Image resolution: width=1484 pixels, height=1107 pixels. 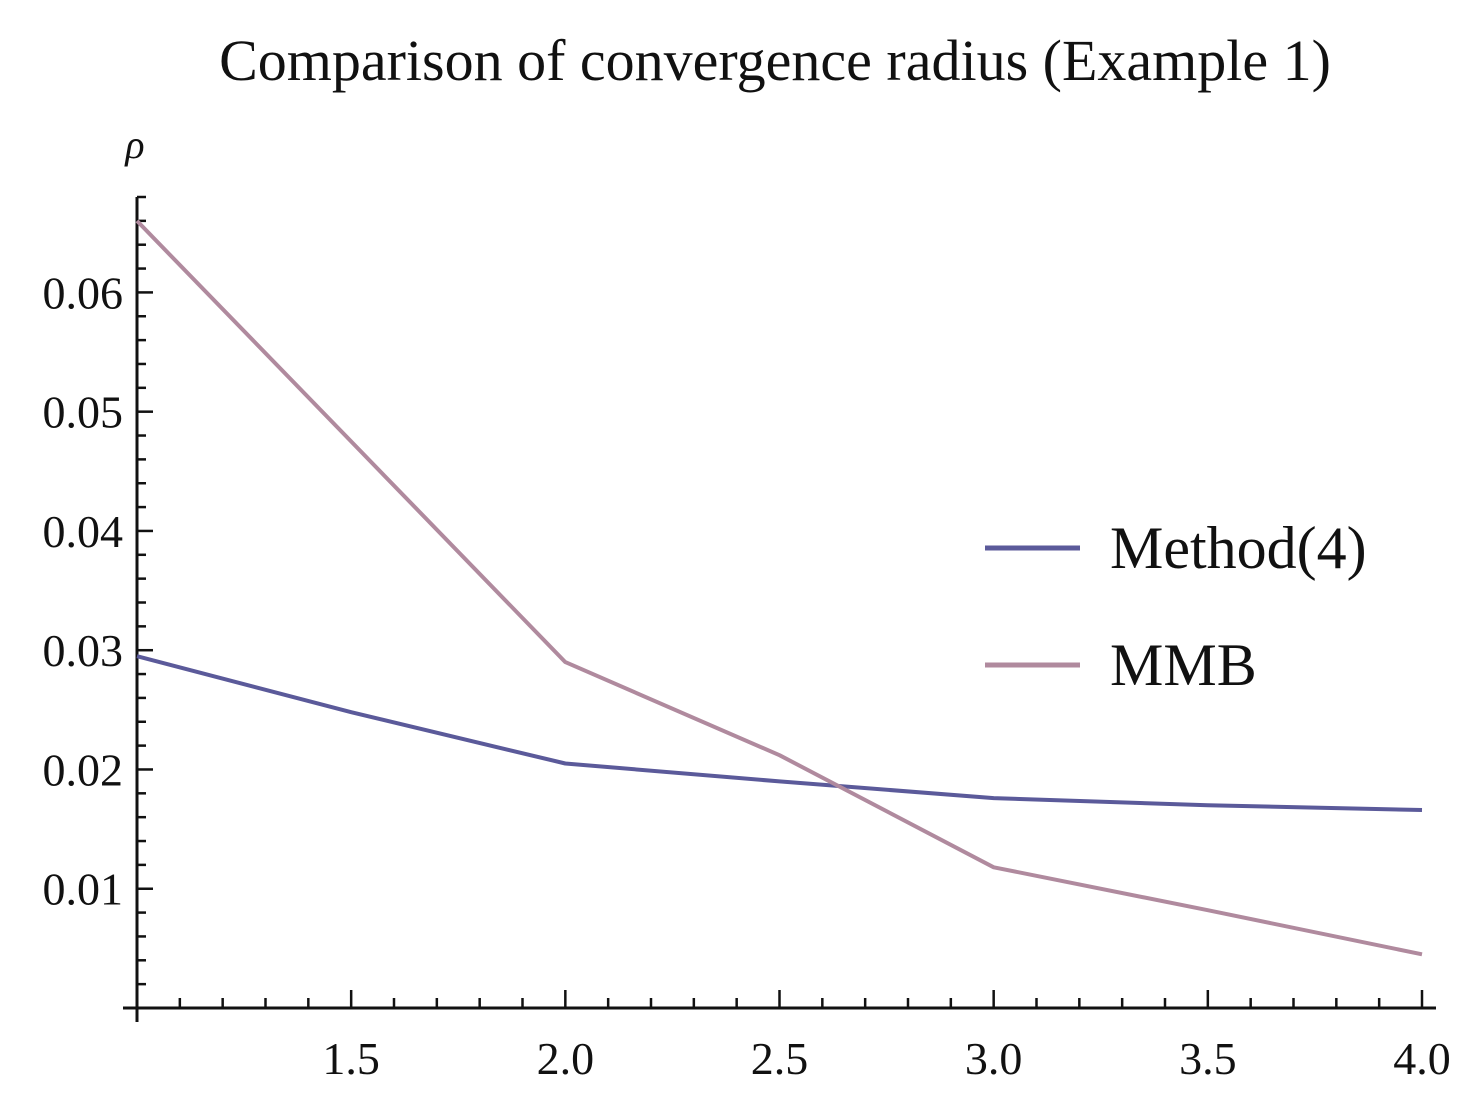 I want to click on x-axis-ticks: 1.5 2.0 2.5 3.0 3.5 4.0, so click(x=814, y=1037).